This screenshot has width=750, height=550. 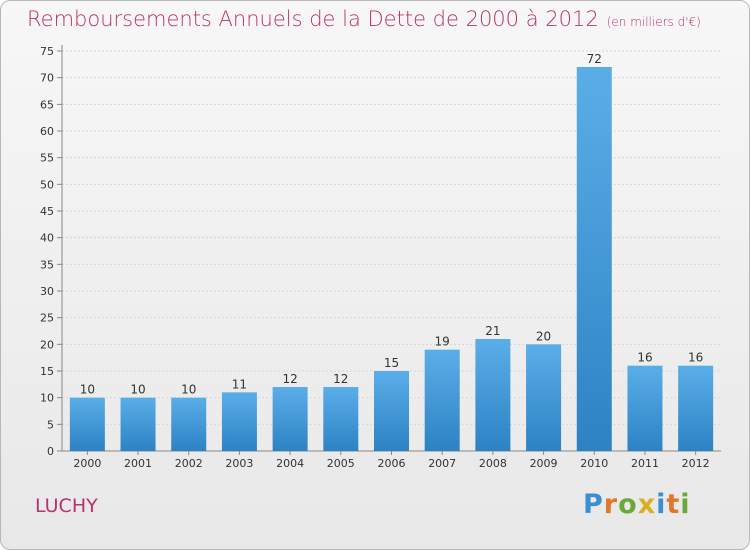 I want to click on x-tick-label: 2003, so click(x=239, y=463).